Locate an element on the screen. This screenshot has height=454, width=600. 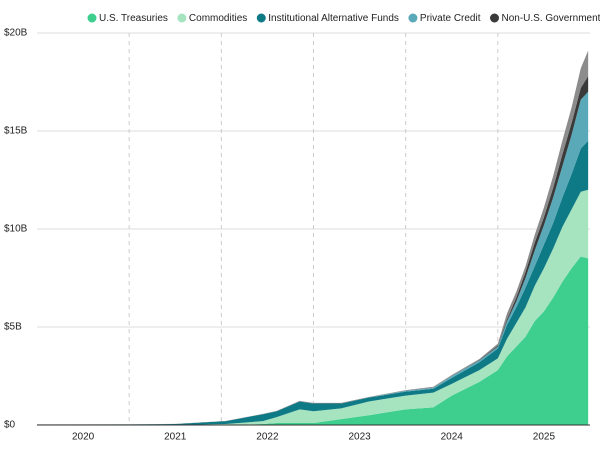
legend-label: Non-U.S. Government Debt is located at coordinates (551, 18).